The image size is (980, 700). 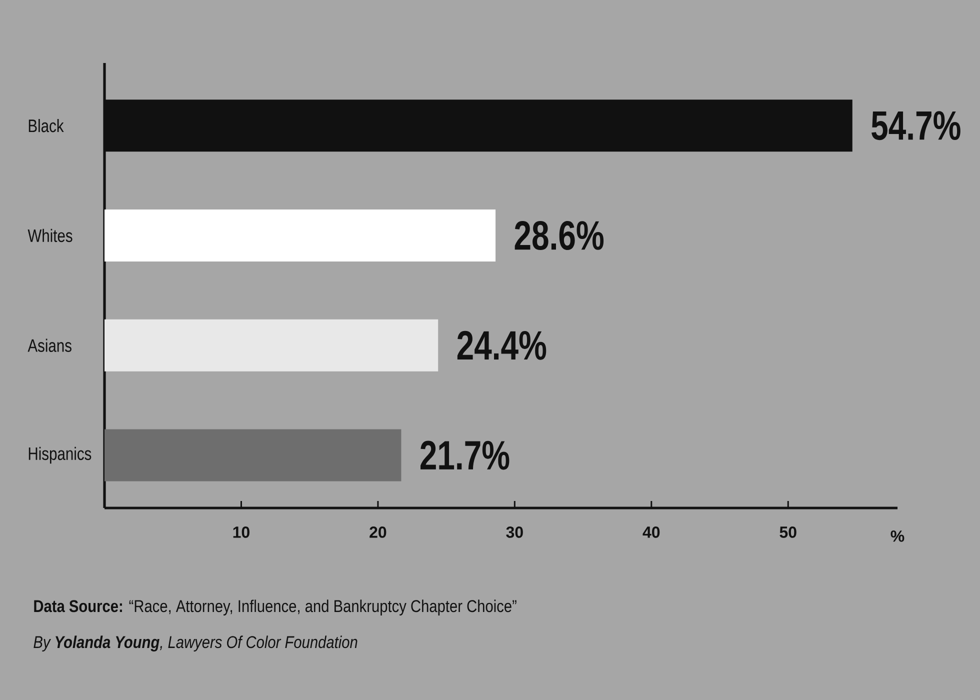 What do you see at coordinates (651, 532) in the screenshot?
I see `x-tick-label: 40` at bounding box center [651, 532].